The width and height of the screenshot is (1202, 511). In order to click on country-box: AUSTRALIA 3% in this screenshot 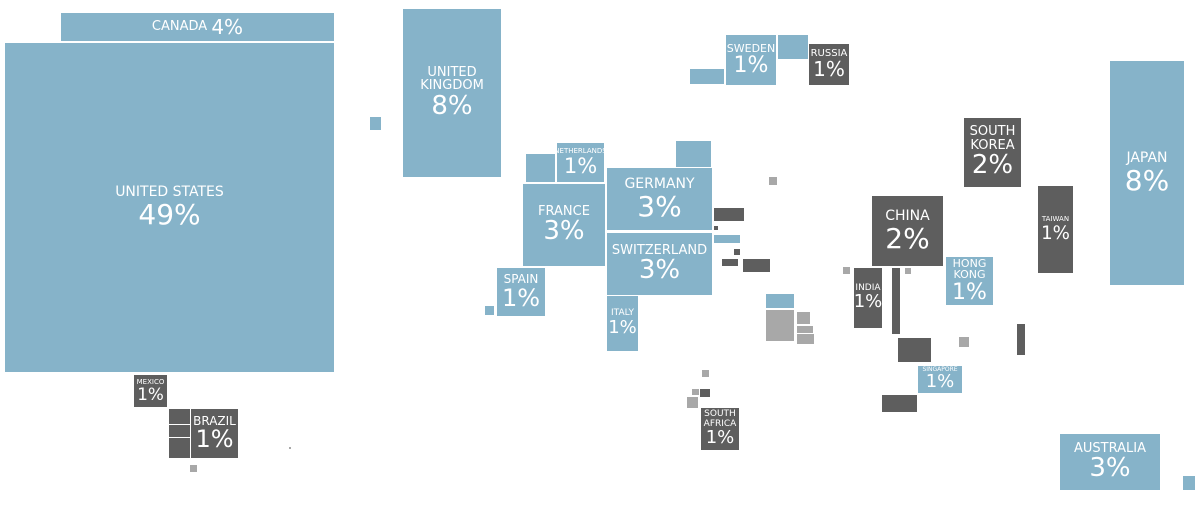, I will do `click(1110, 462)`.